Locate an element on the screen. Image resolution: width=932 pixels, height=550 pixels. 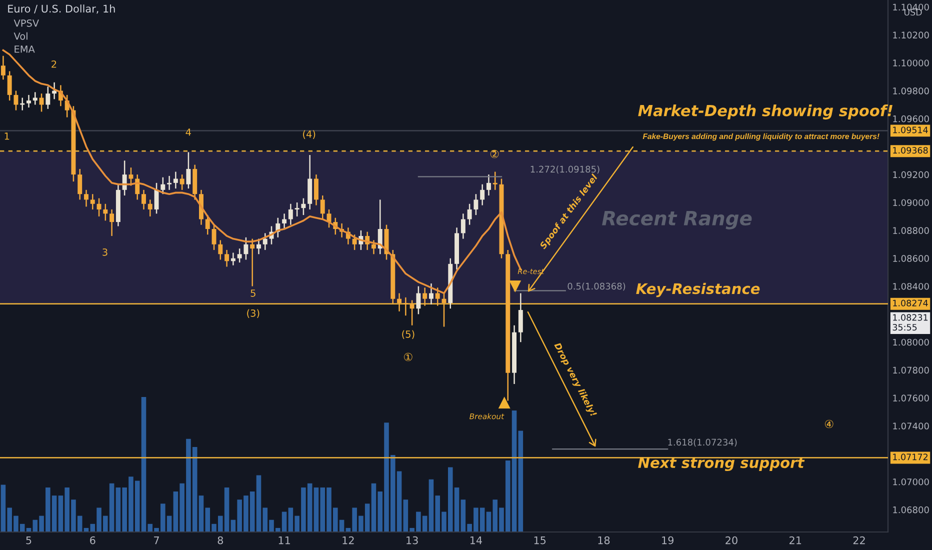
x-tick-label: 19 is located at coordinates (668, 540).